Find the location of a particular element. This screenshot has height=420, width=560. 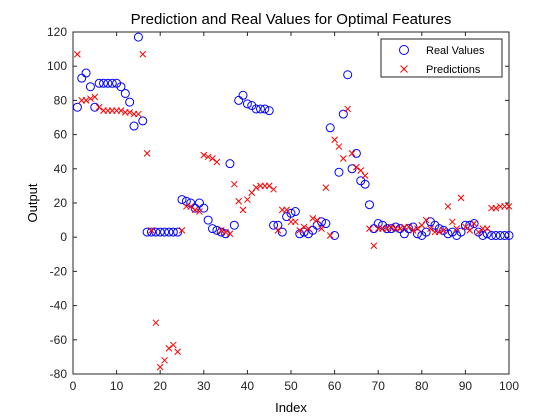

y-tick-label: 120 is located at coordinates (57, 32).